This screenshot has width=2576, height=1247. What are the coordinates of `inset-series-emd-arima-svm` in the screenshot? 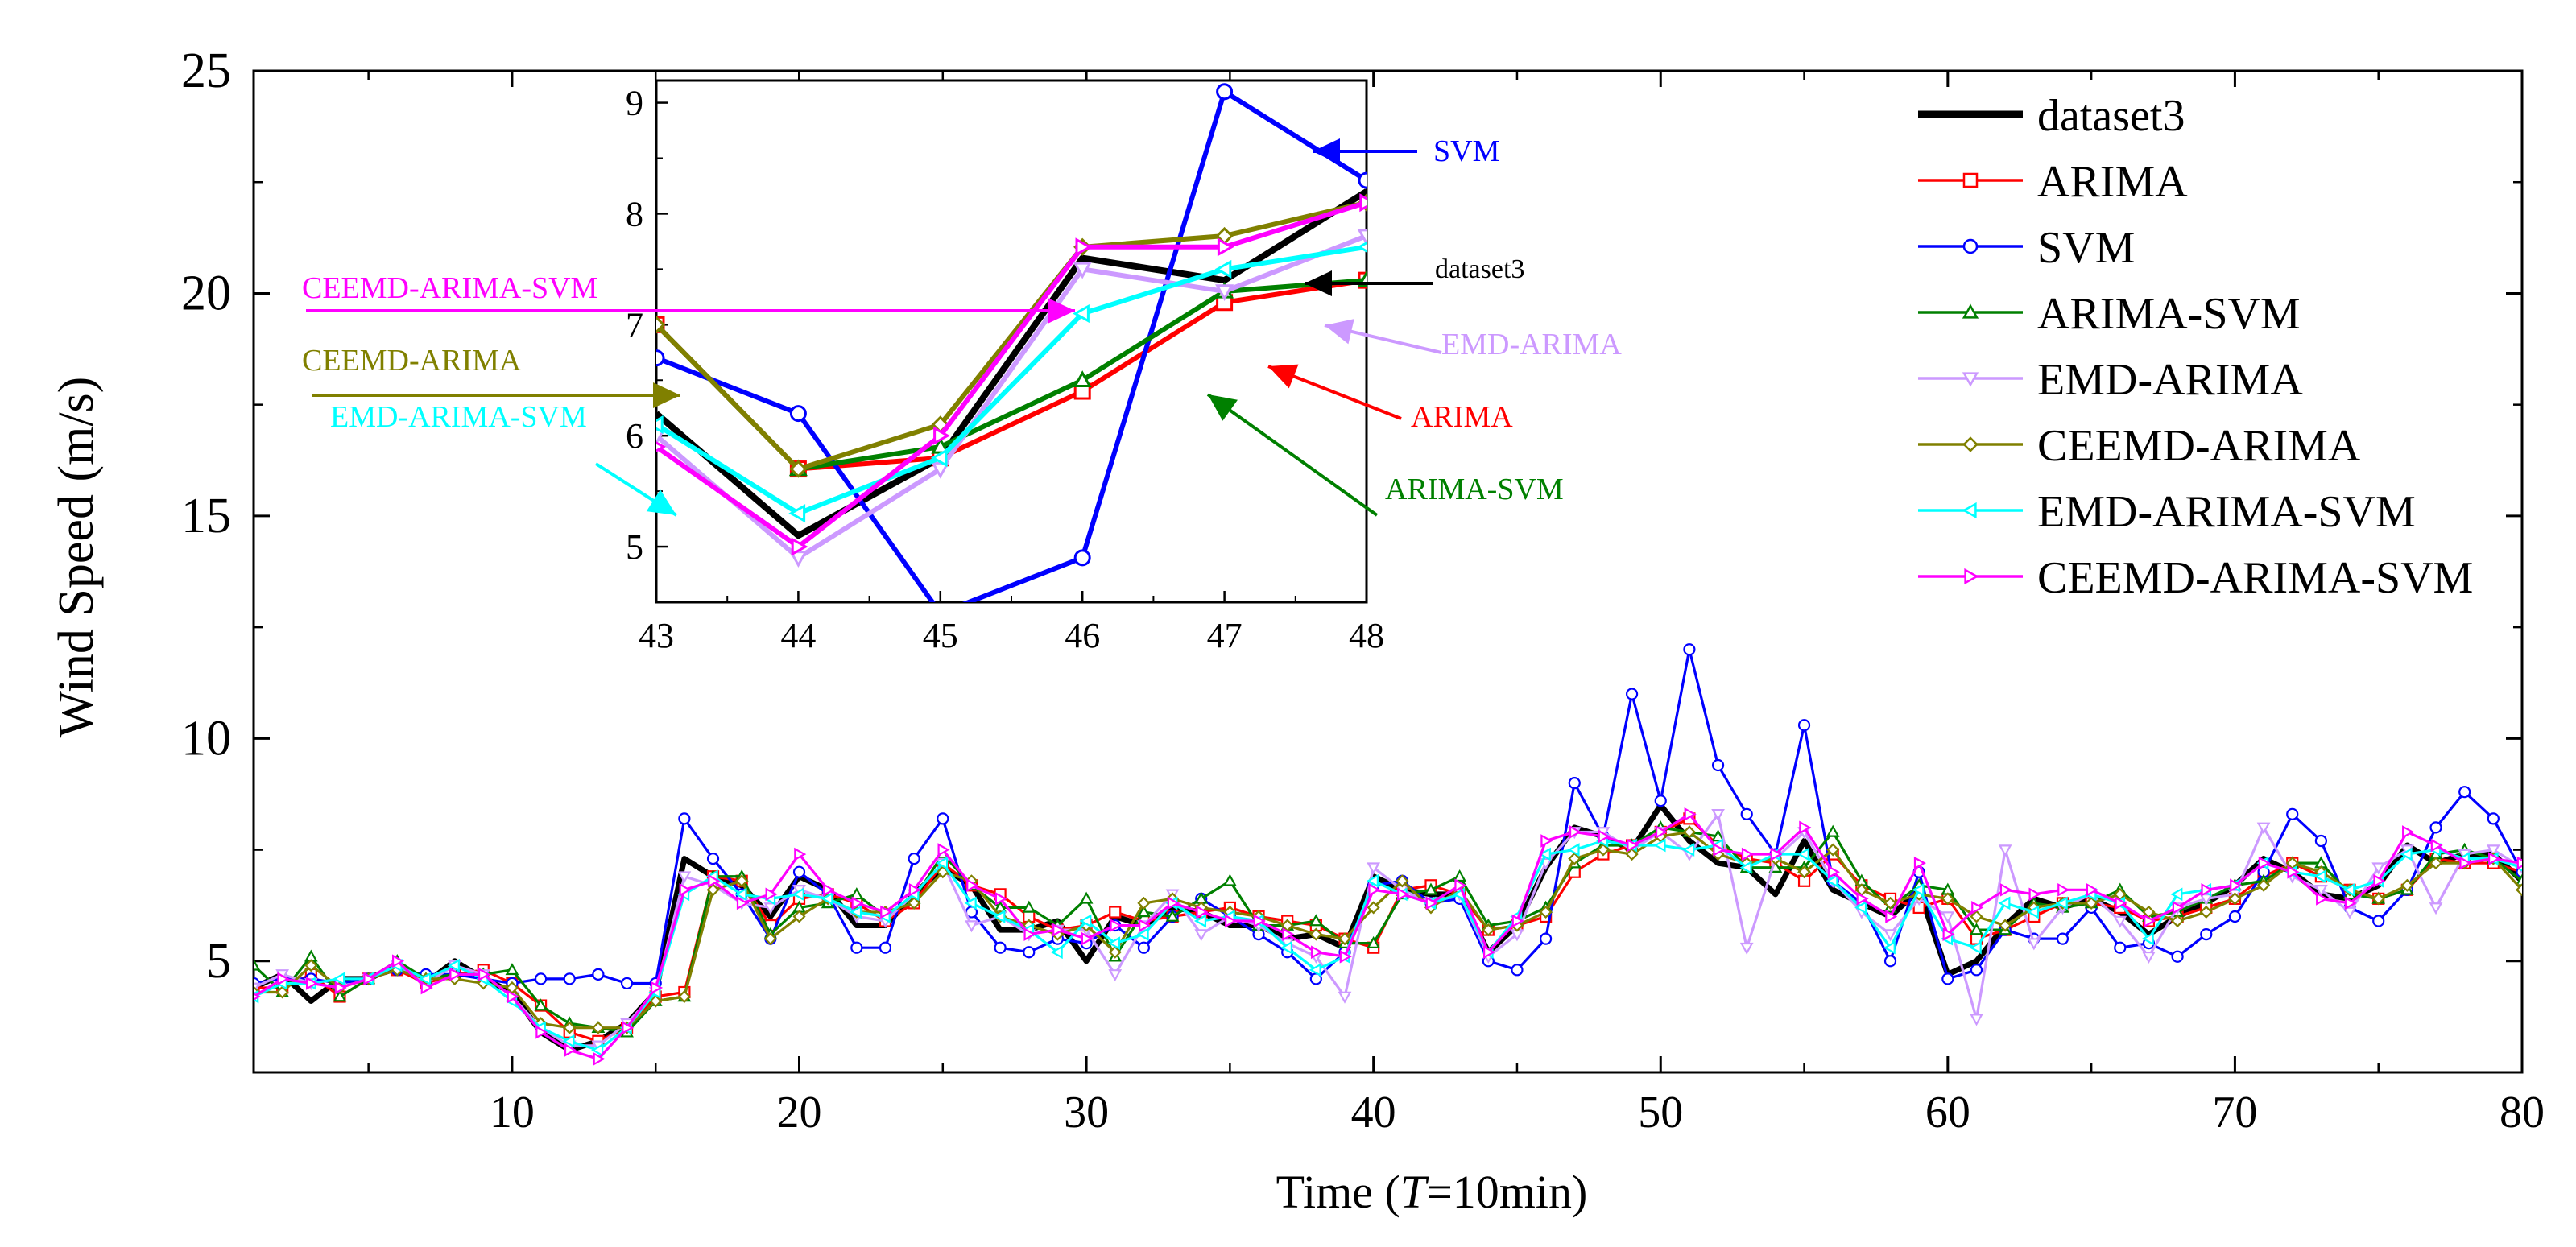 It's located at (1011, 382).